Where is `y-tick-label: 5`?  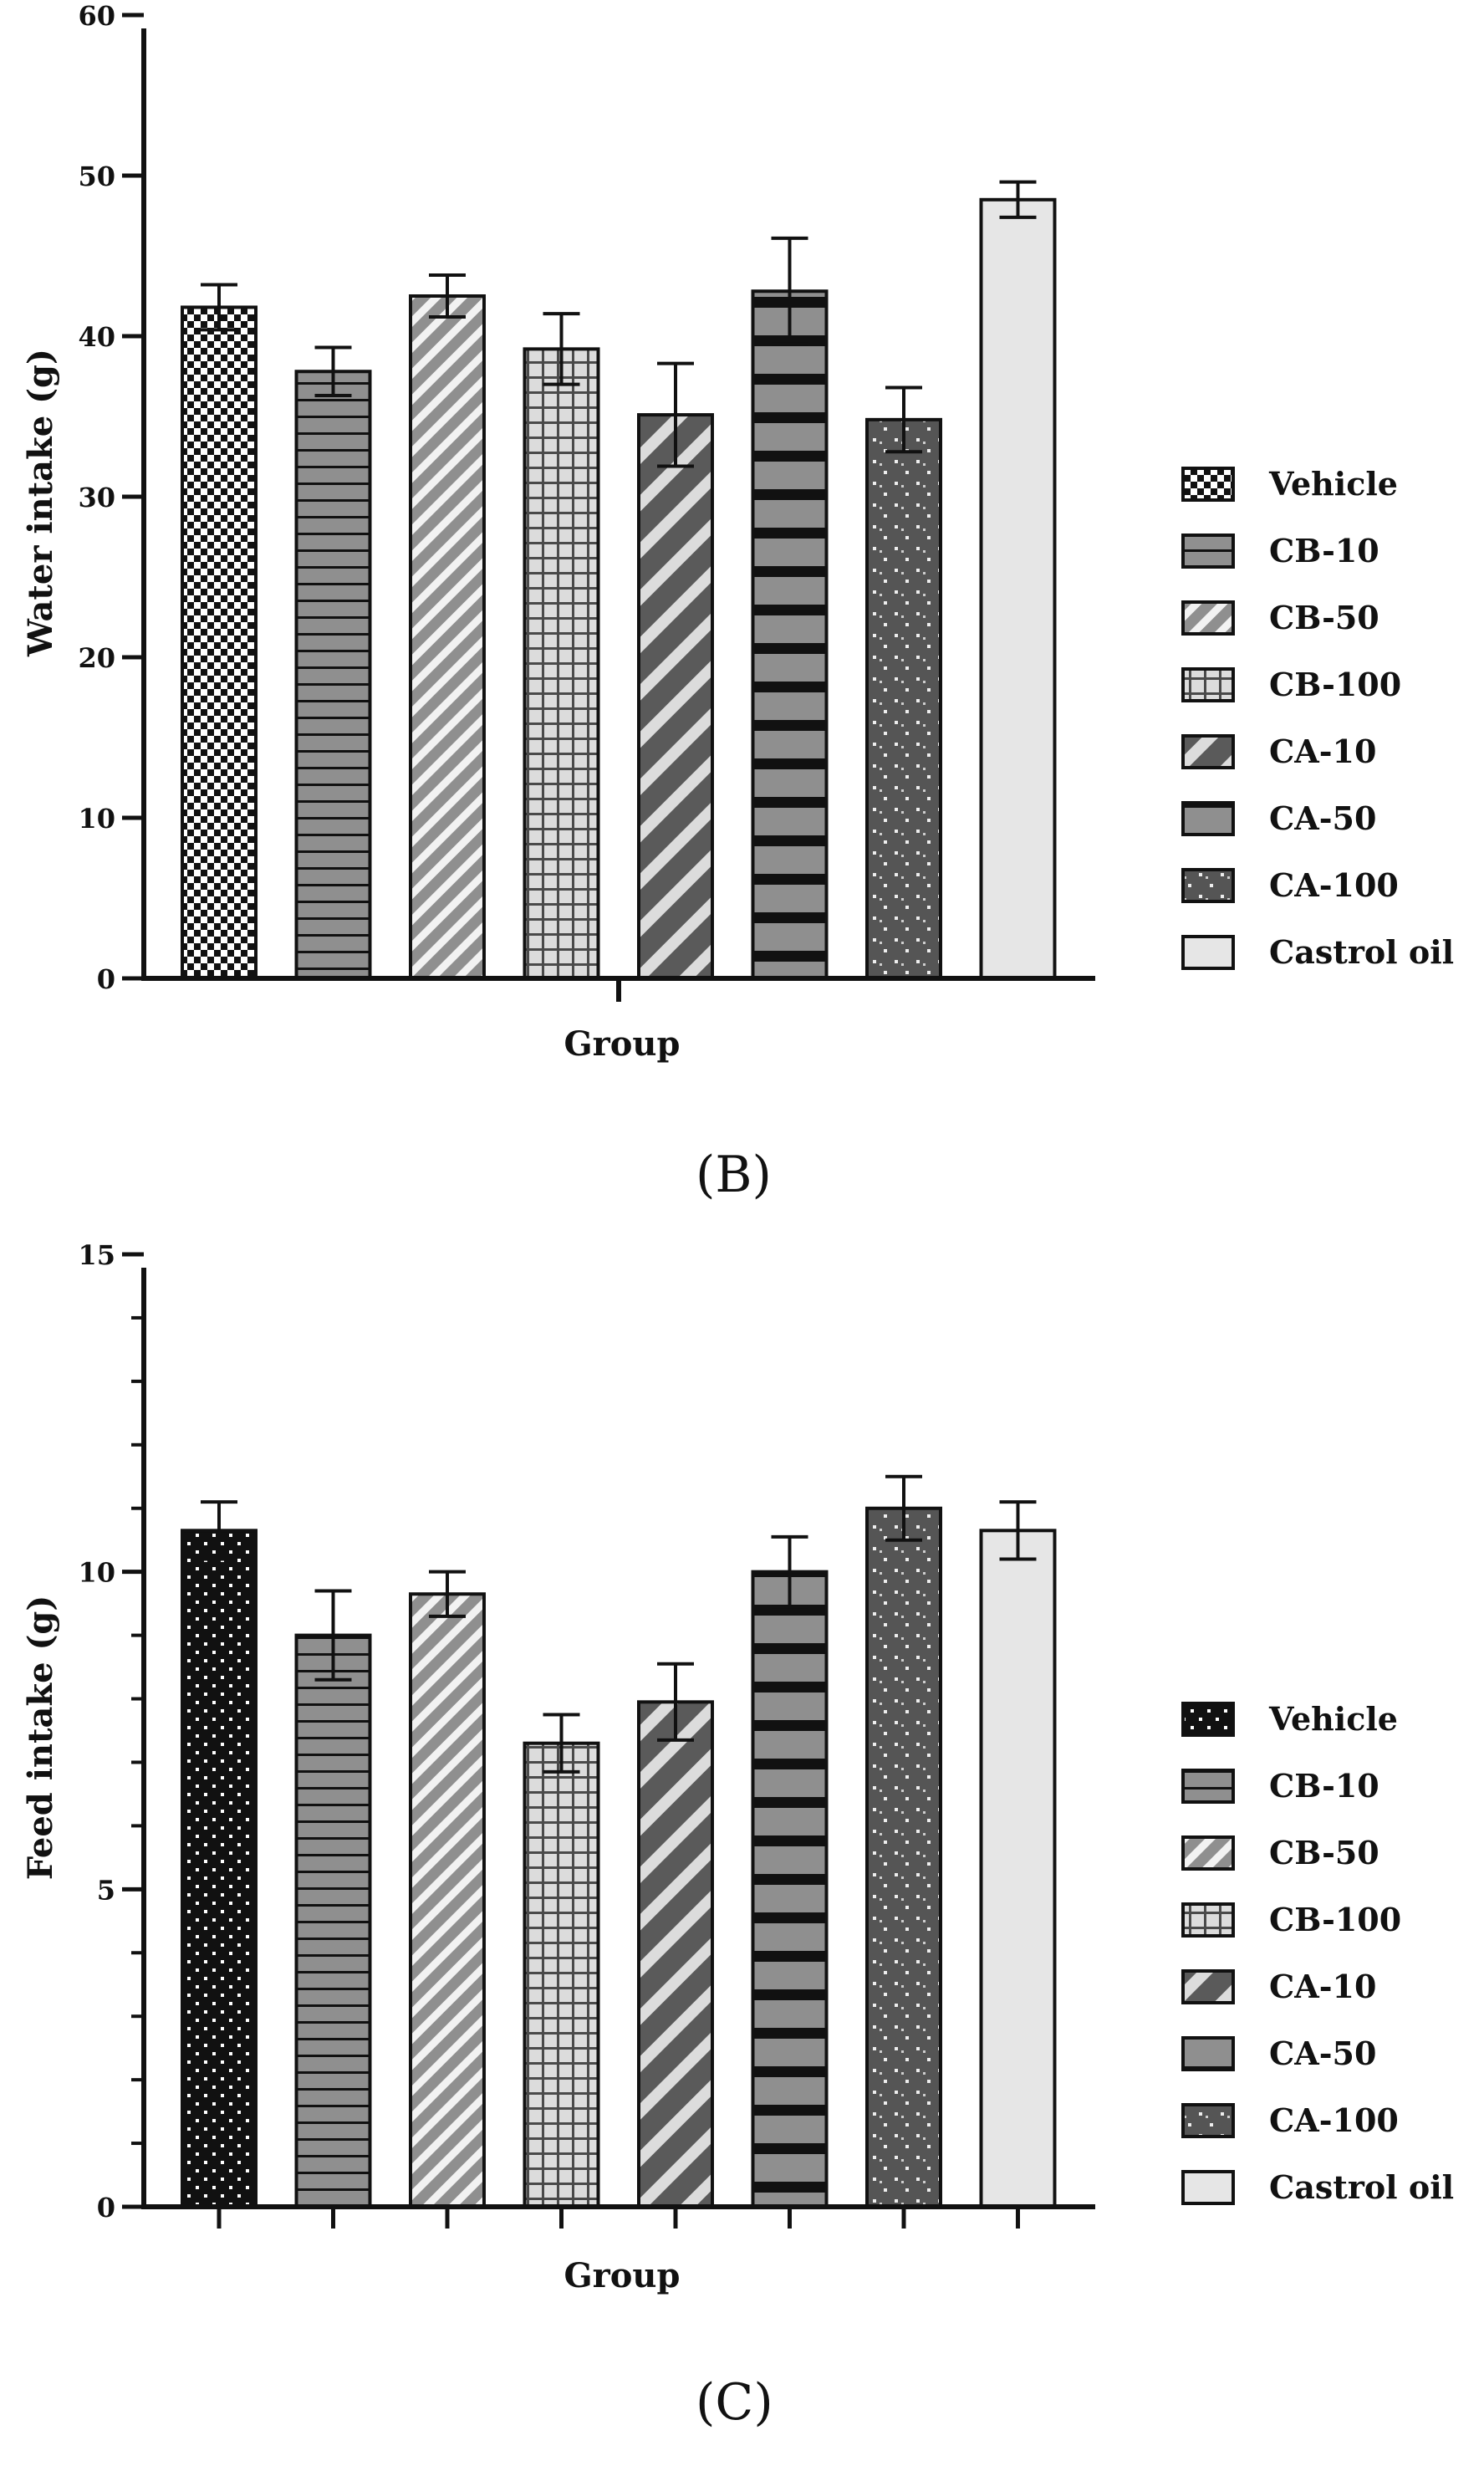
y-tick-label: 5 is located at coordinates (106, 1890).